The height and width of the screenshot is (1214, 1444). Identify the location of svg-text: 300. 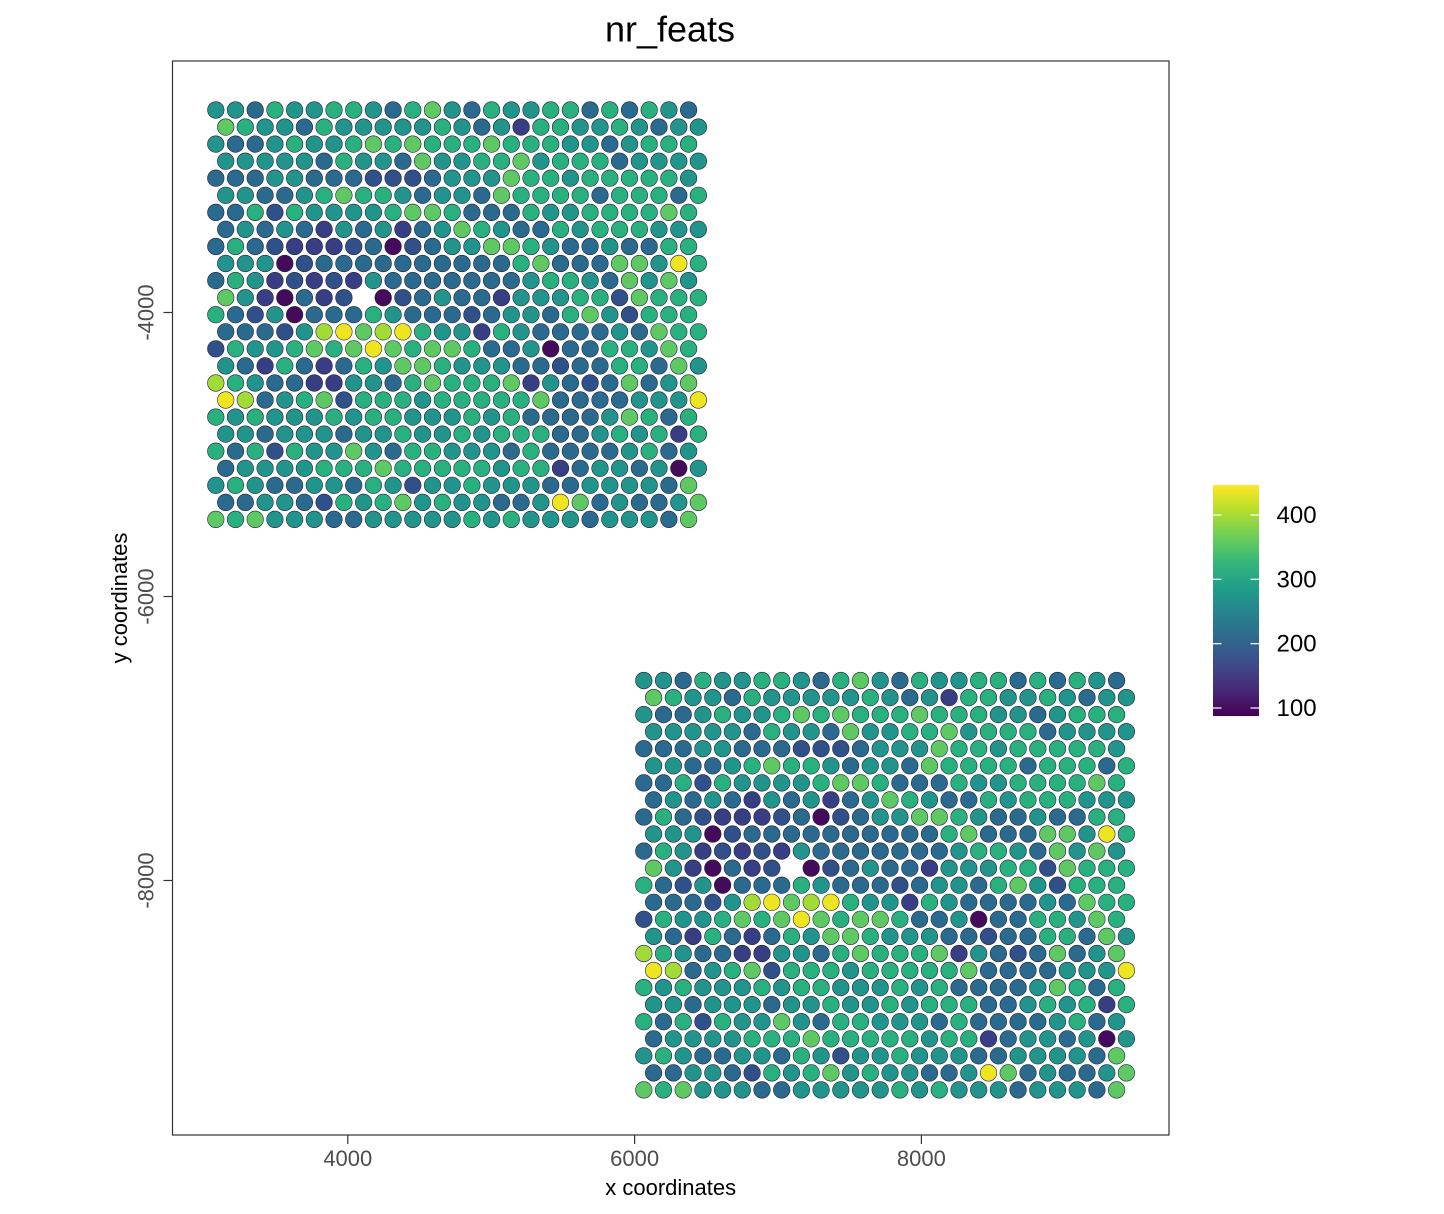
(1297, 579).